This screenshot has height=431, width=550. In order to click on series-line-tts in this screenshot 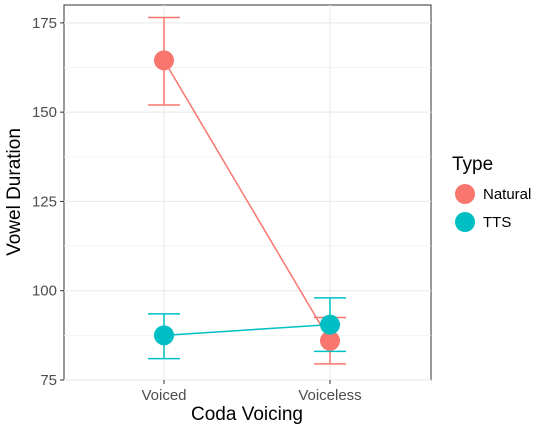, I will do `click(247, 330)`.